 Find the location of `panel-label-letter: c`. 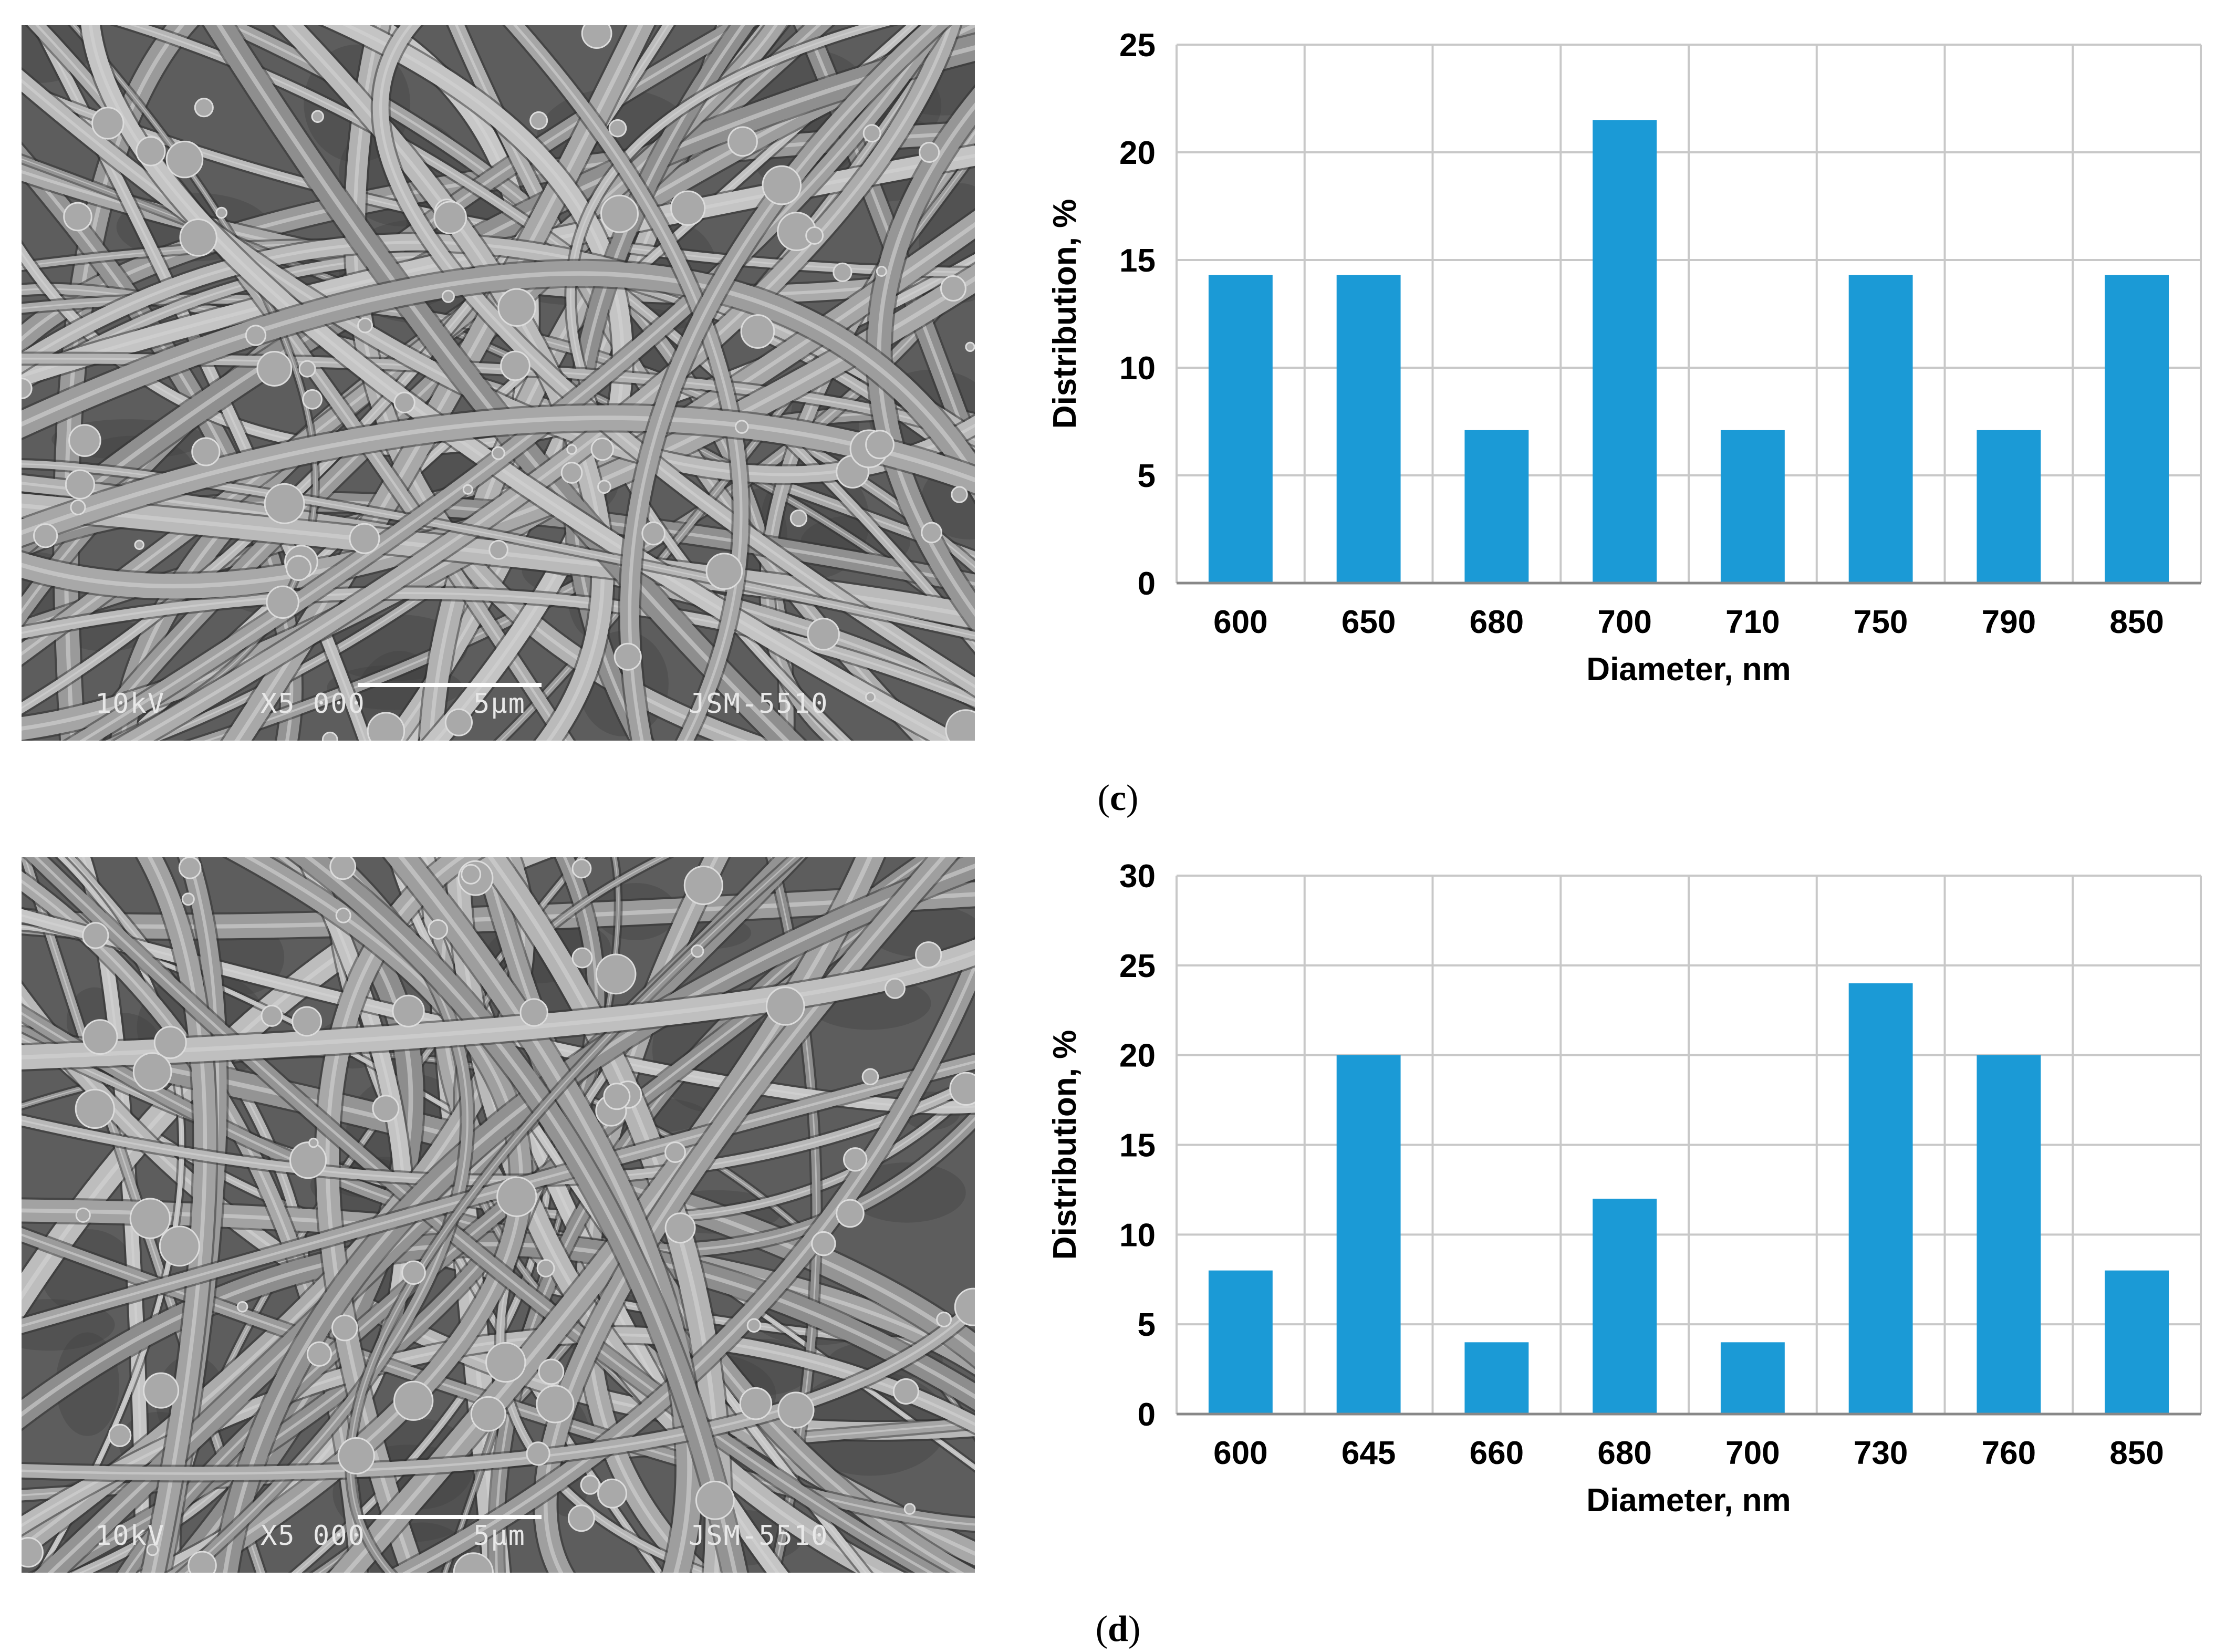

panel-label-letter: c is located at coordinates (1118, 798).